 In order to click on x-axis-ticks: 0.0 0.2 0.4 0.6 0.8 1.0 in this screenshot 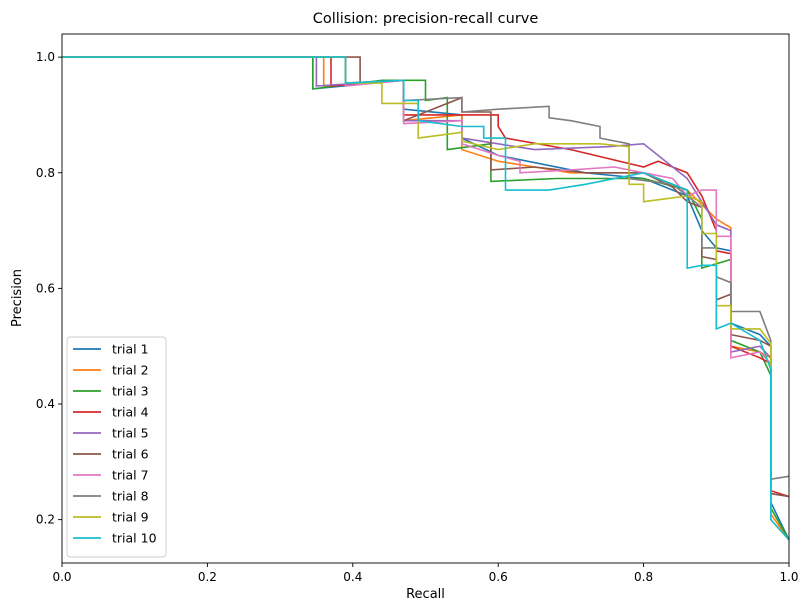, I will do `click(425, 573)`.